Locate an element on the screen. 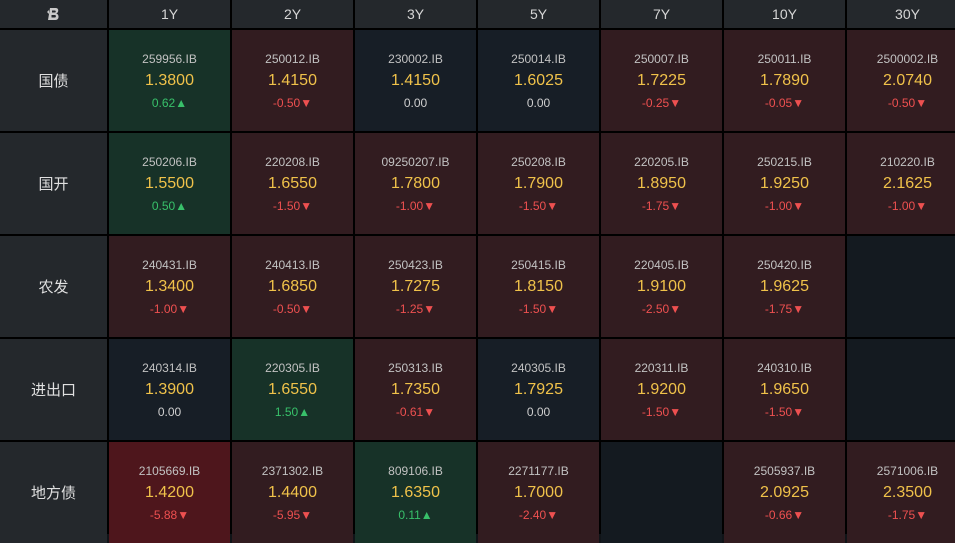 This screenshot has height=543, width=955. yield-change: -2.40▼ is located at coordinates (538, 514).